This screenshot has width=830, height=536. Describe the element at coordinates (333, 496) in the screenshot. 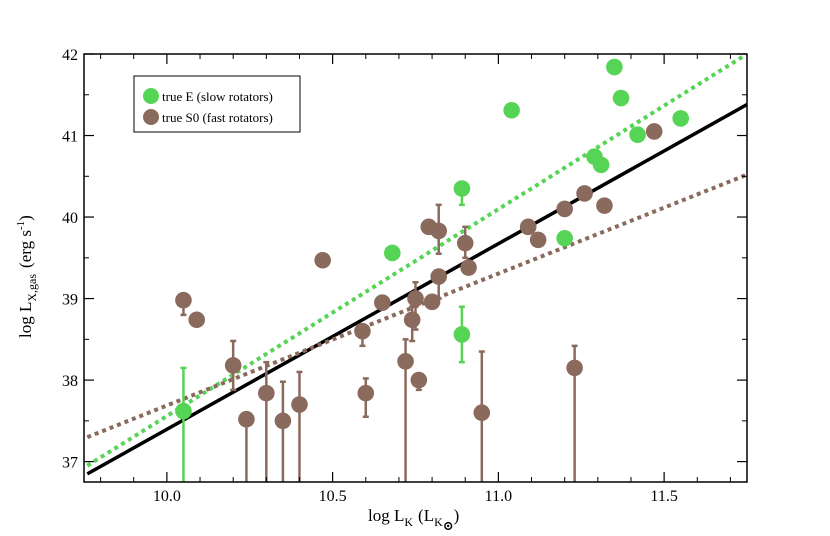

I see `x-tick-label: 10.5` at that location.